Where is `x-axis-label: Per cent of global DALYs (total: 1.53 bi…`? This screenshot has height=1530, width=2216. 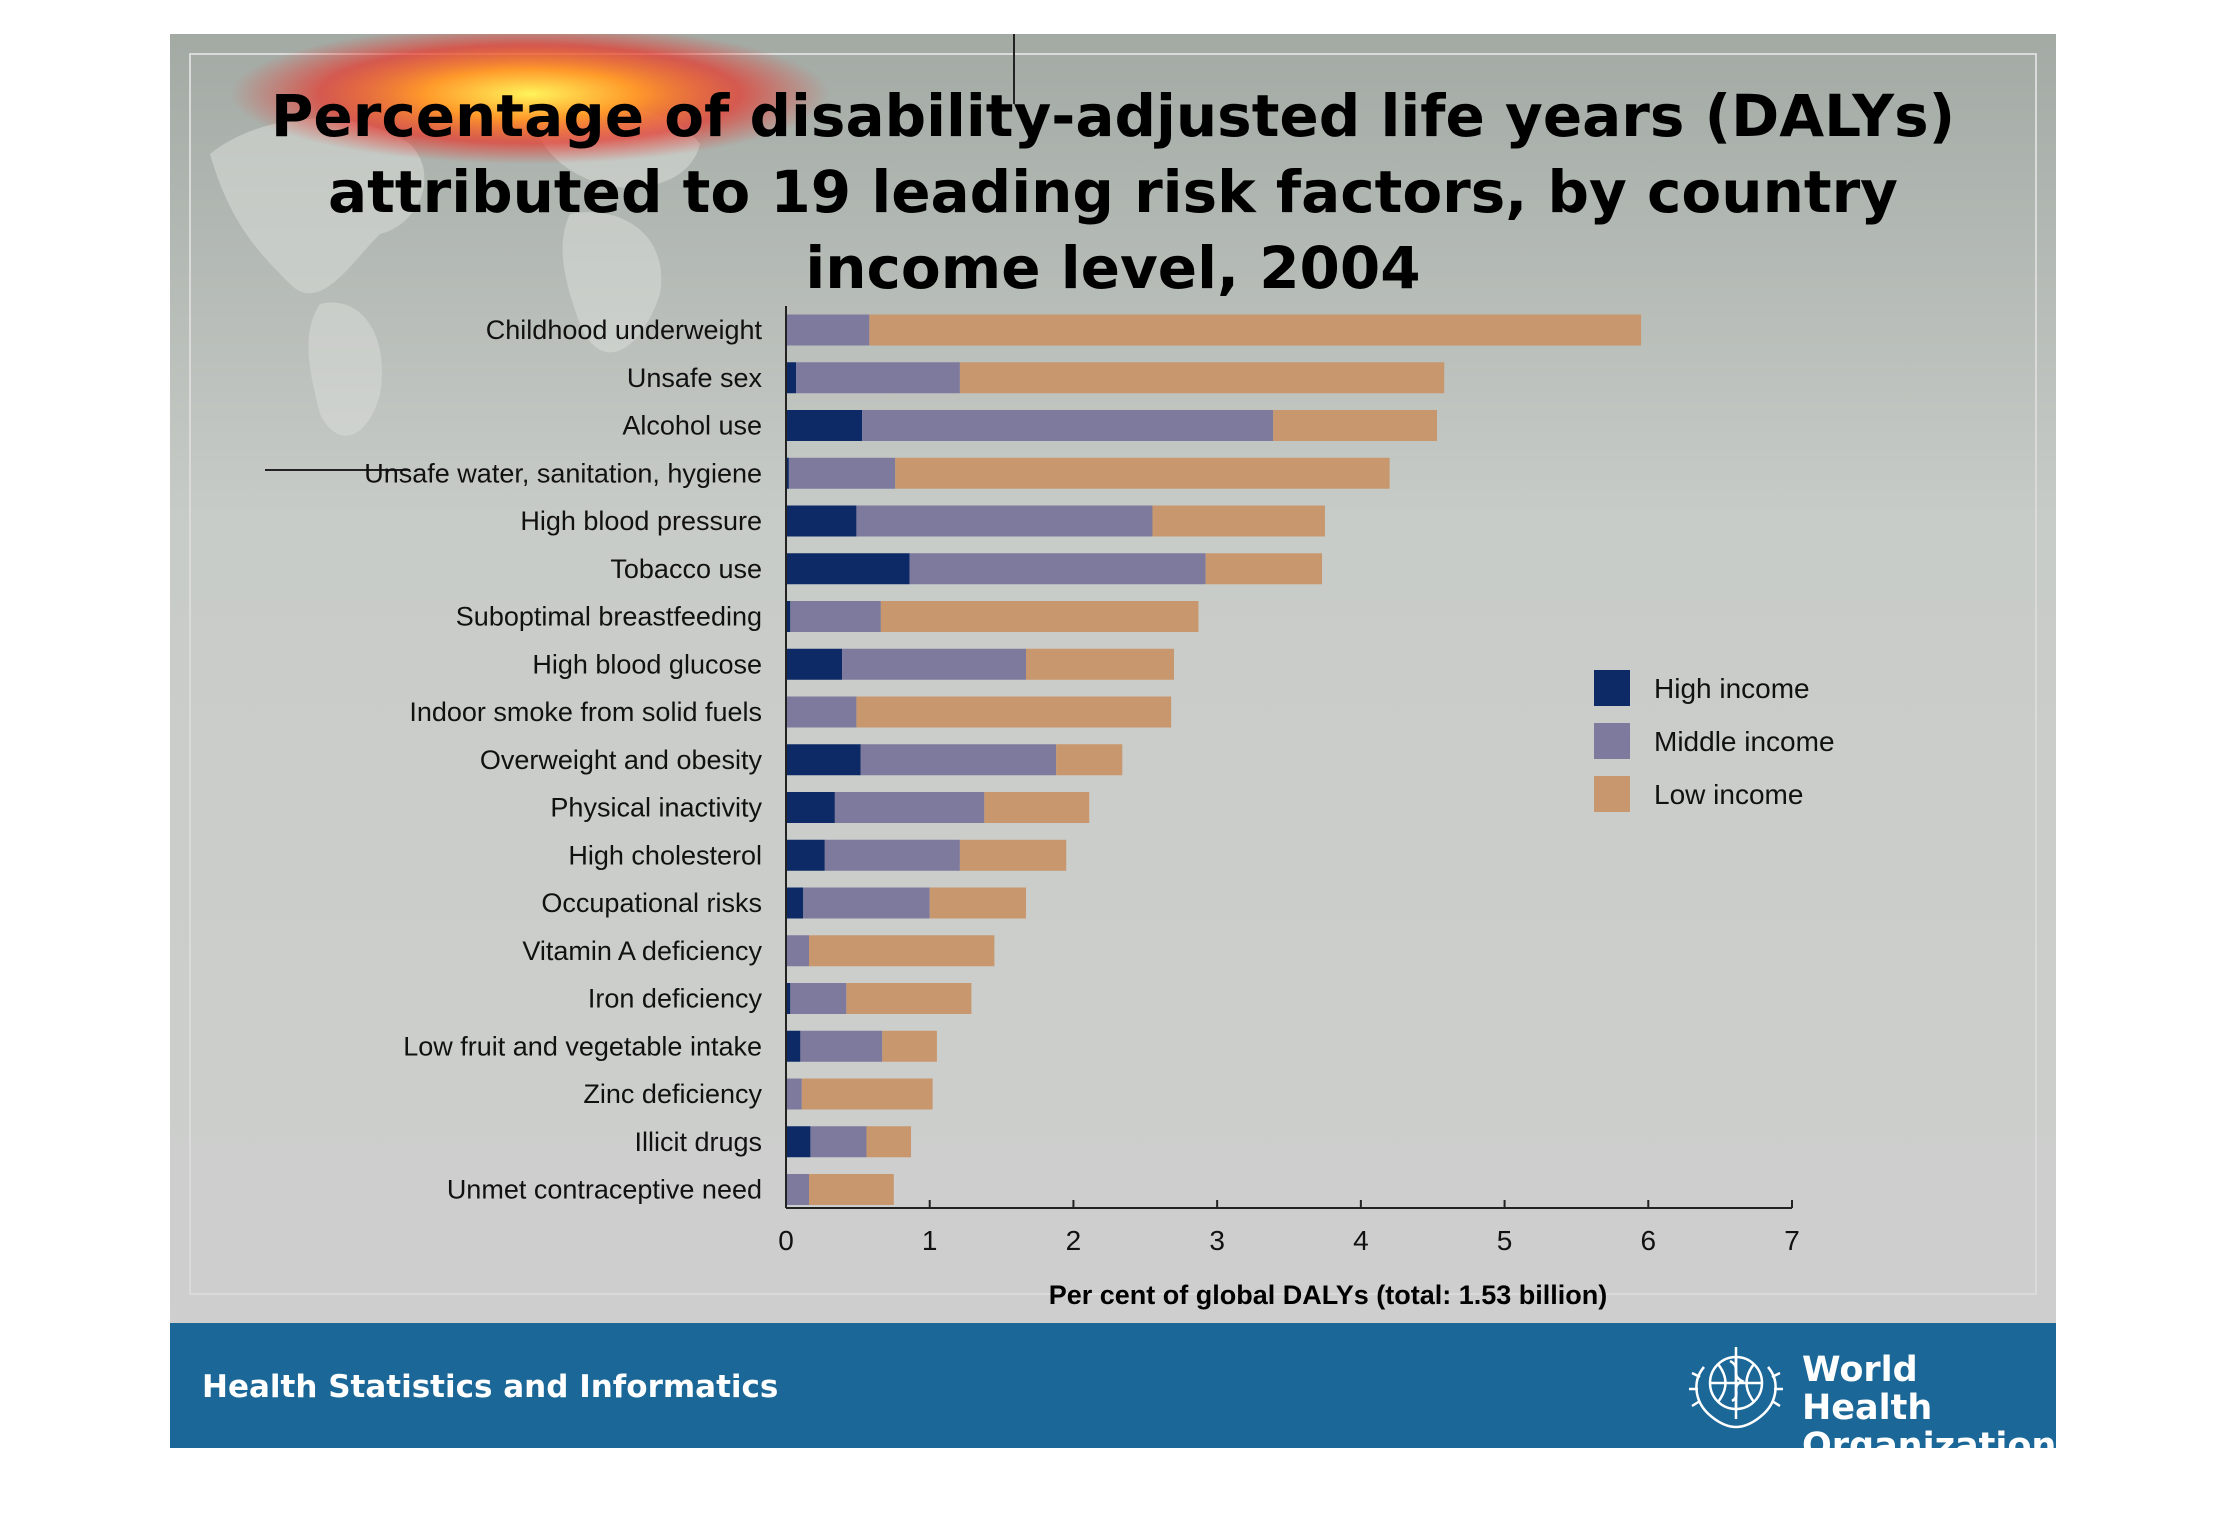 x-axis-label: Per cent of global DALYs (total: 1.53 bi… is located at coordinates (1328, 1295).